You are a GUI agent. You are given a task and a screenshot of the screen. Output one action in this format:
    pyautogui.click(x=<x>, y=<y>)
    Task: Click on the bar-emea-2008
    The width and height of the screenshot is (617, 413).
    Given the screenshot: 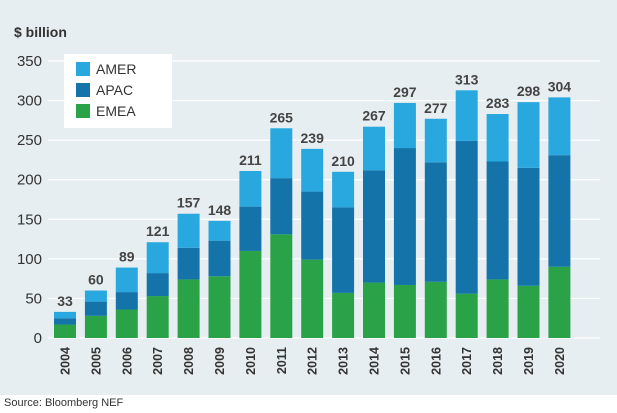 What is the action you would take?
    pyautogui.click(x=188, y=308)
    